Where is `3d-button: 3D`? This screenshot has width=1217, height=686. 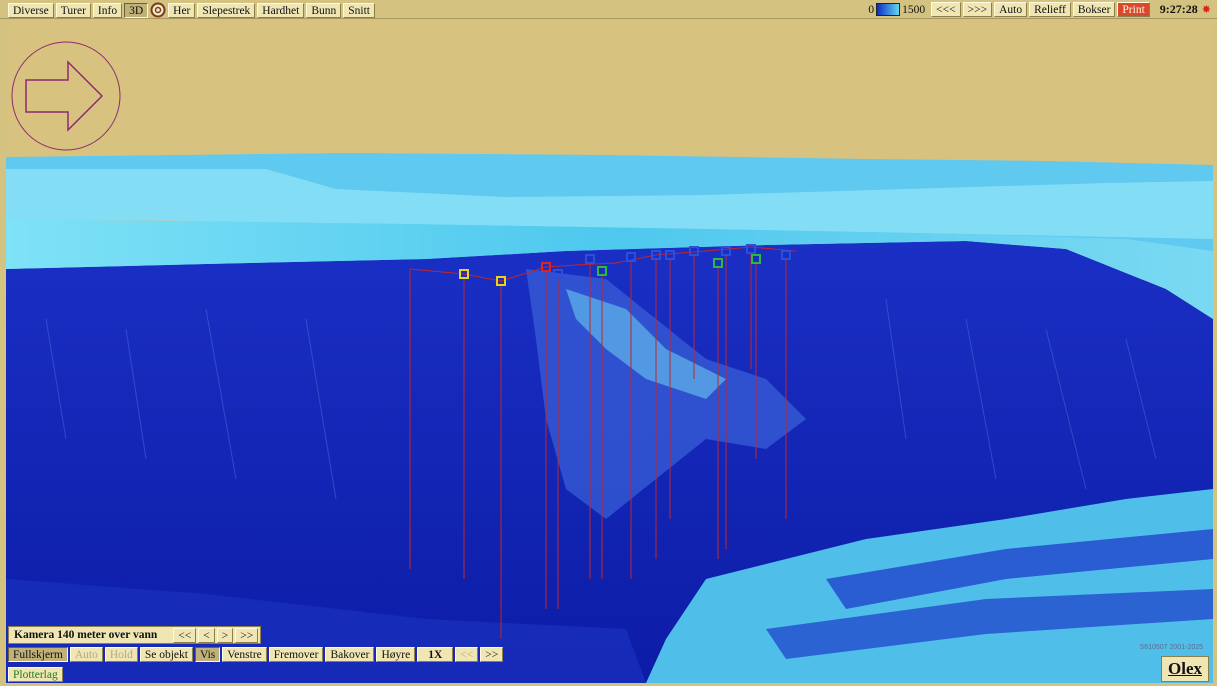 3d-button: 3D is located at coordinates (136, 10).